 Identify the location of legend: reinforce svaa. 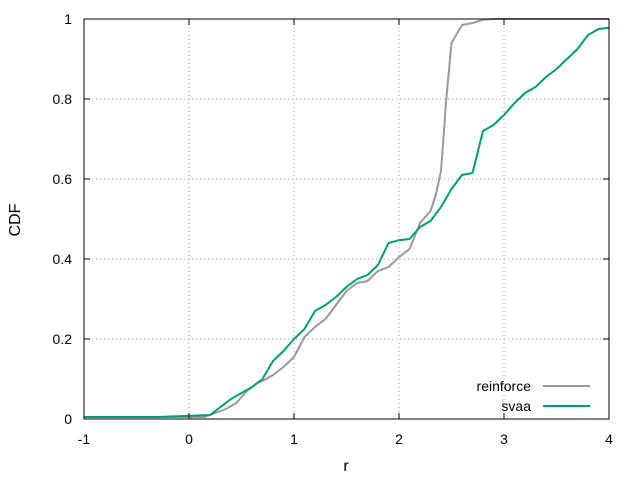
(533, 396).